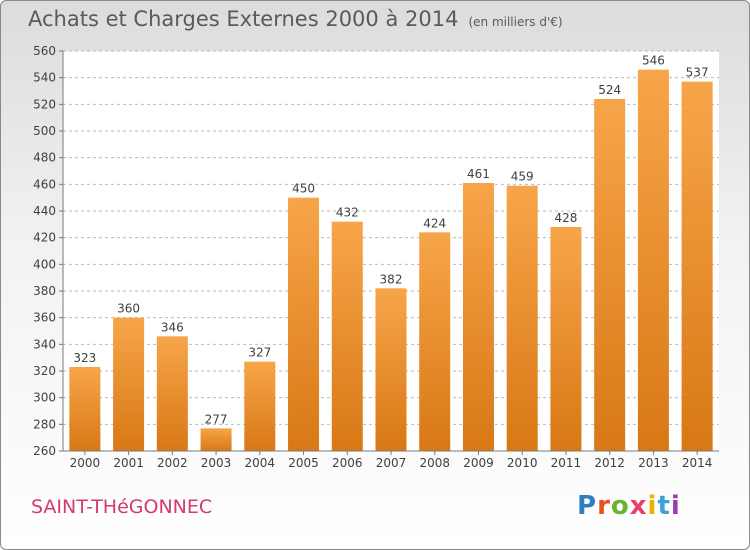 Image resolution: width=750 pixels, height=550 pixels. Describe the element at coordinates (434, 223) in the screenshot. I see `data-label: 424` at that location.